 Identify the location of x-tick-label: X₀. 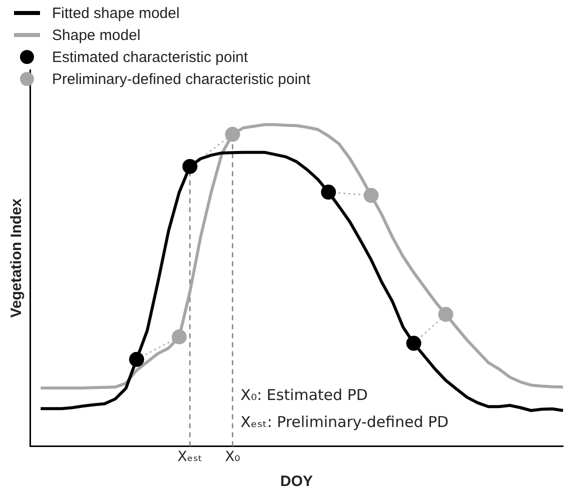
(232, 457).